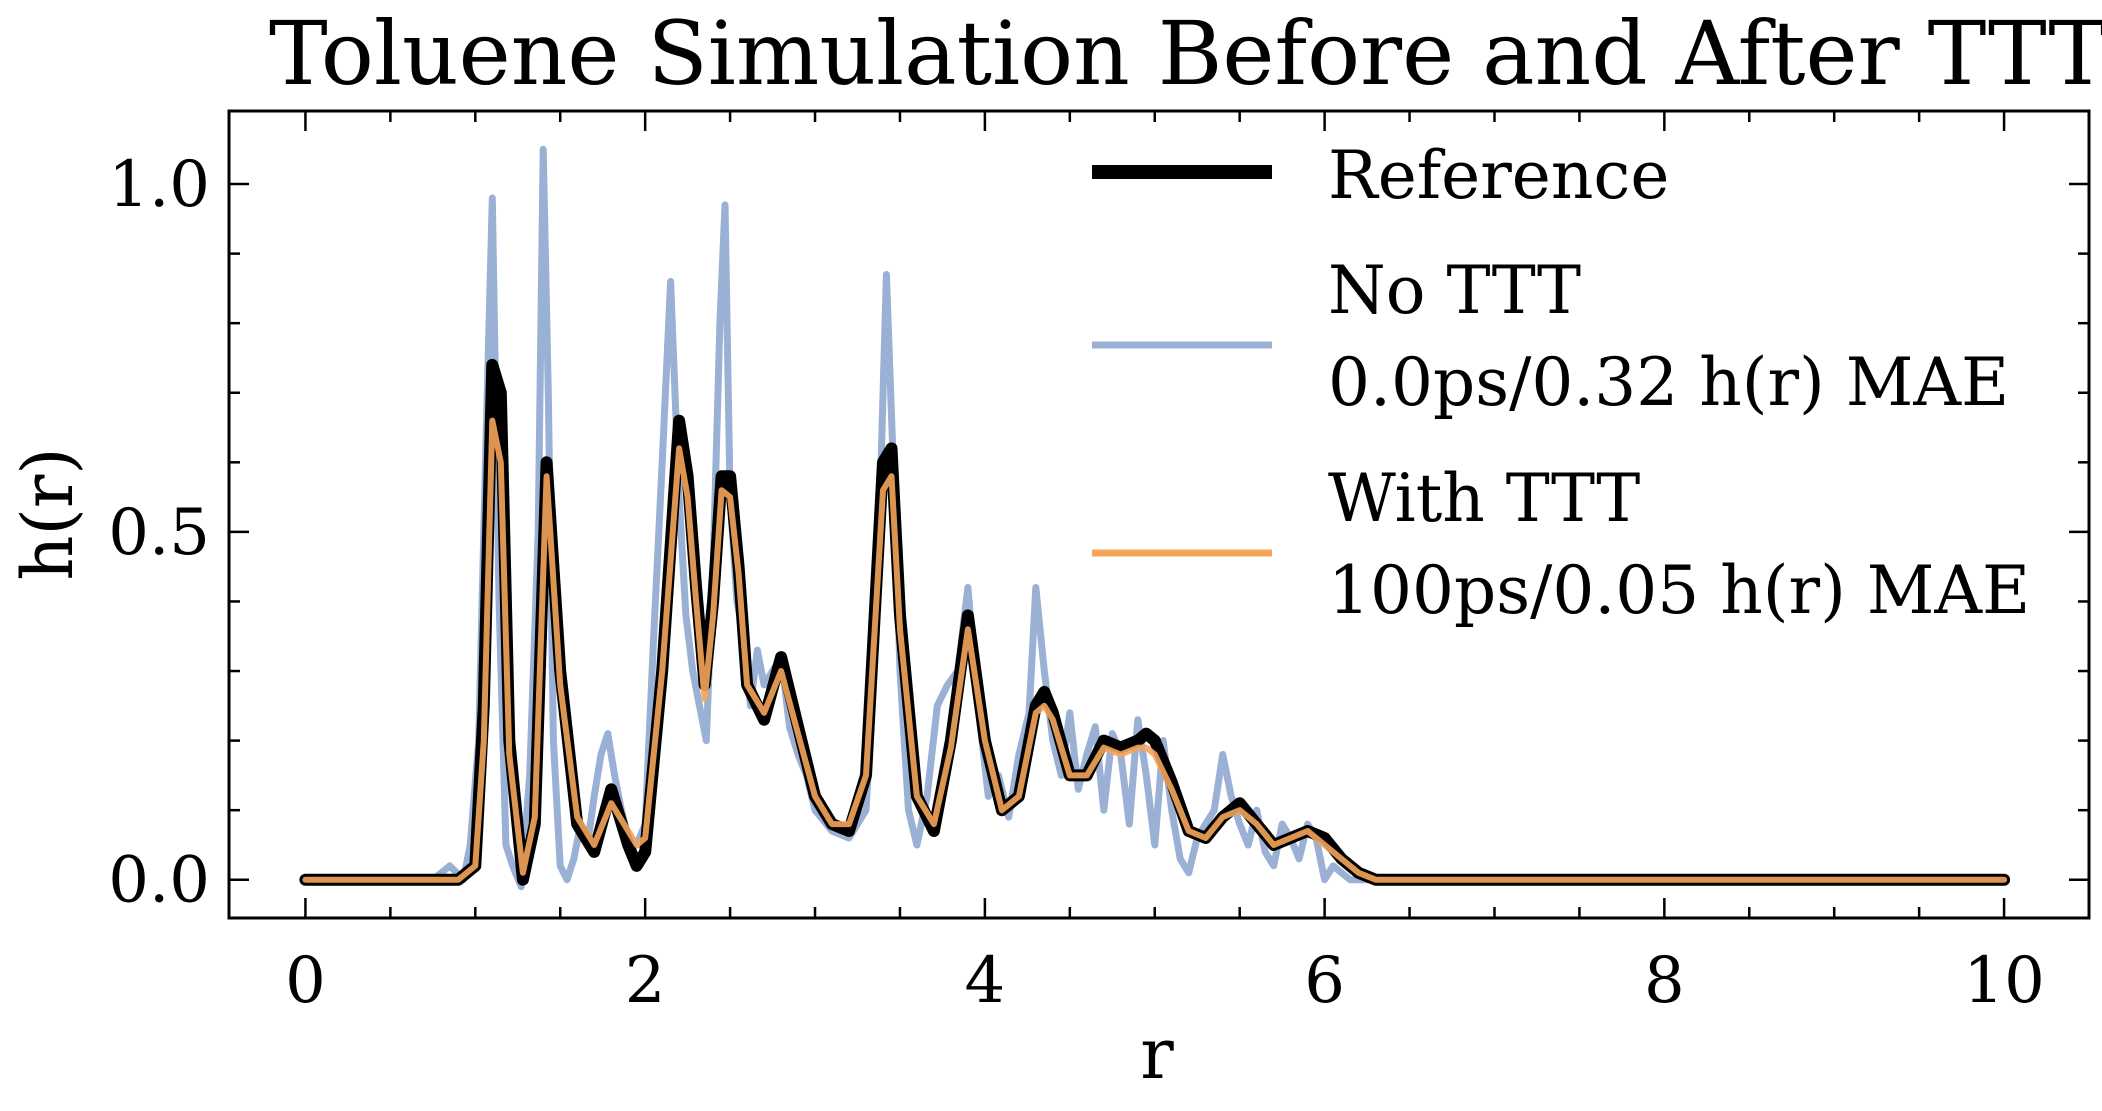 The height and width of the screenshot is (1111, 2102). Describe the element at coordinates (1679, 590) in the screenshot. I see `legend-label-with-ttt: 100ps/0.05 h(r) MAE` at that location.